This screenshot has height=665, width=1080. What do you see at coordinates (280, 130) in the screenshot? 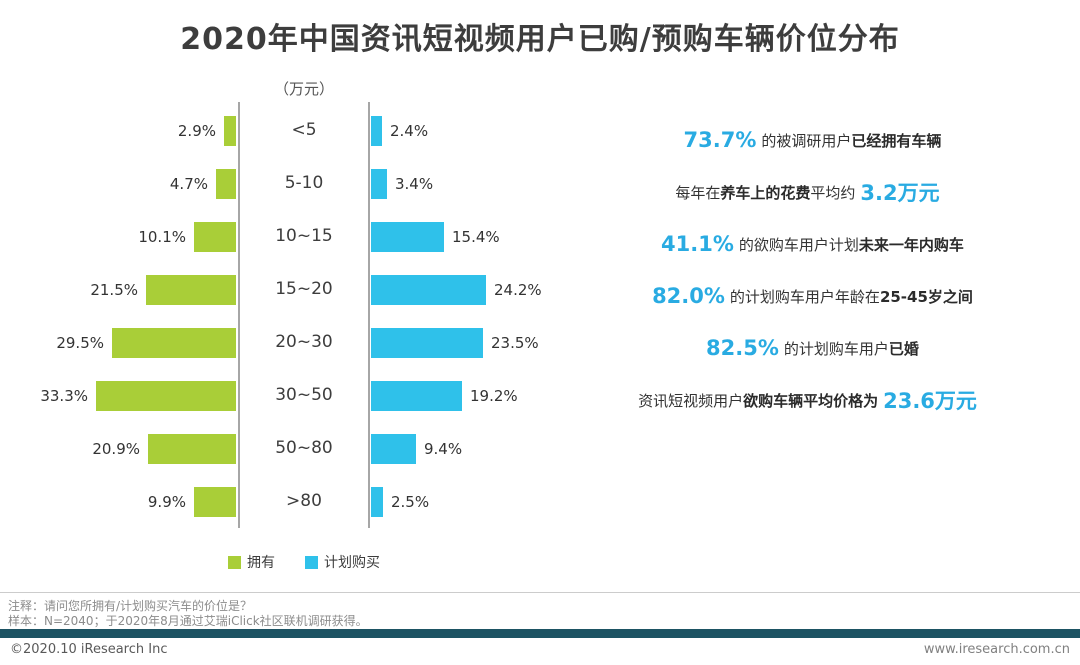
I see `chart-row: 2.9% <5 2.4%` at bounding box center [280, 130].